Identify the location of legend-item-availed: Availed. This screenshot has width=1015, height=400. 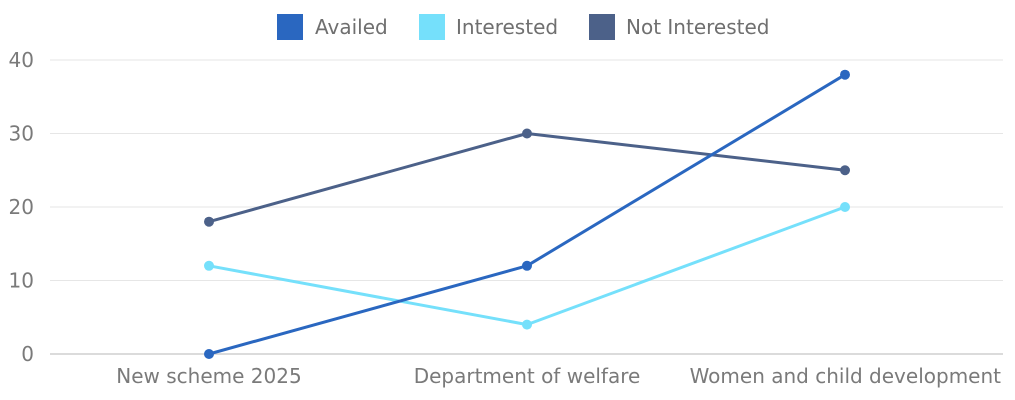
(332, 27).